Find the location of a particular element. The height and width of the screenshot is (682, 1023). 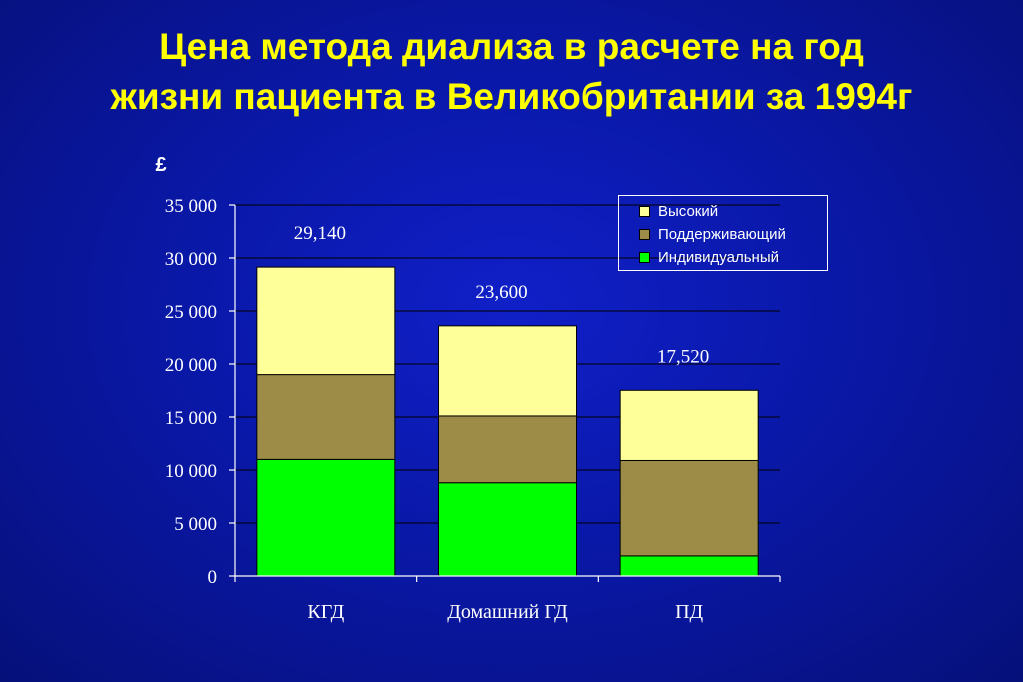

legend-swatch-maintenance is located at coordinates (644, 234).